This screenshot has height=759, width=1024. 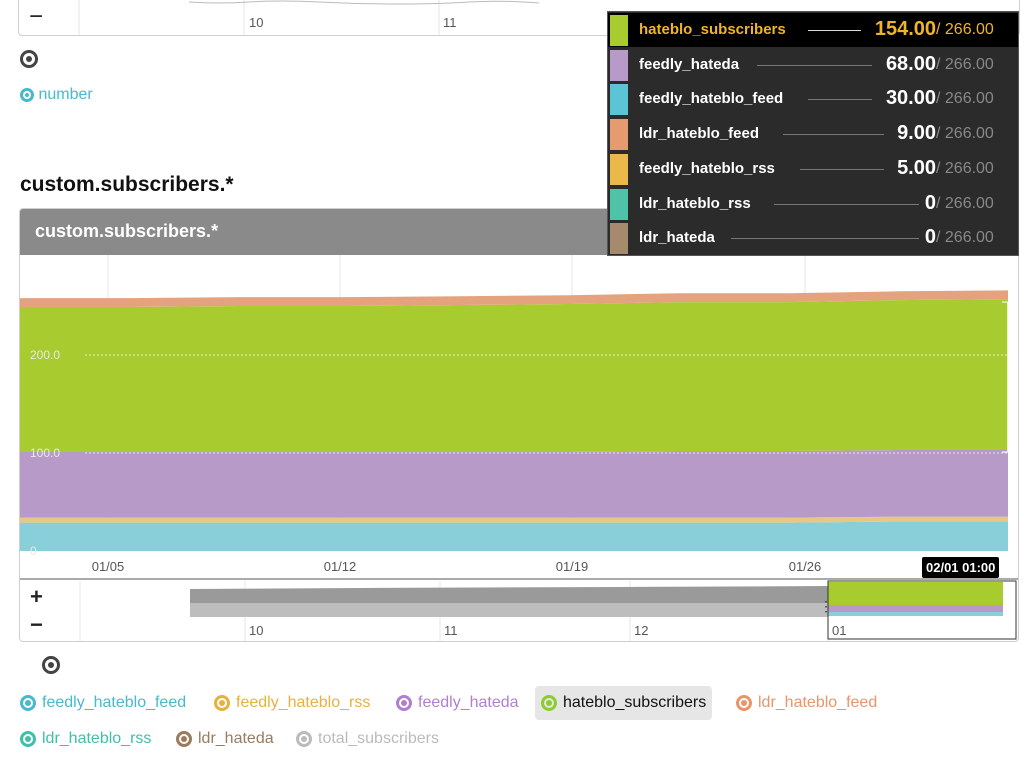 What do you see at coordinates (514, 484) in the screenshot?
I see `area-series-feedly_hateda` at bounding box center [514, 484].